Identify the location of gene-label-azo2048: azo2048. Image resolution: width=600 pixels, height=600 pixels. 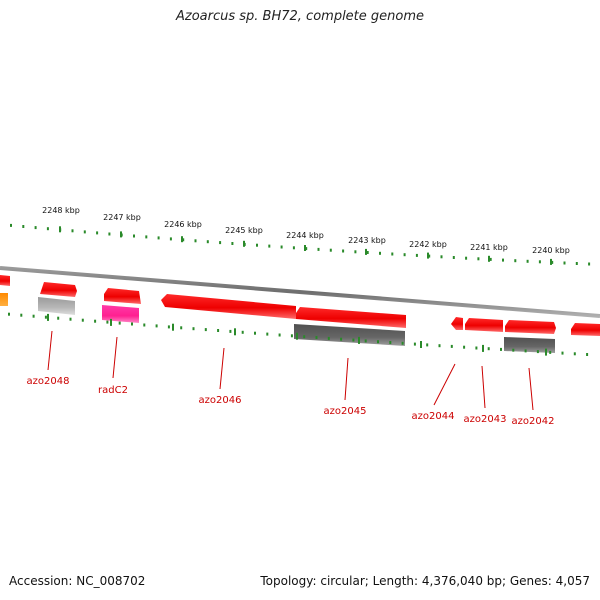
(48, 381).